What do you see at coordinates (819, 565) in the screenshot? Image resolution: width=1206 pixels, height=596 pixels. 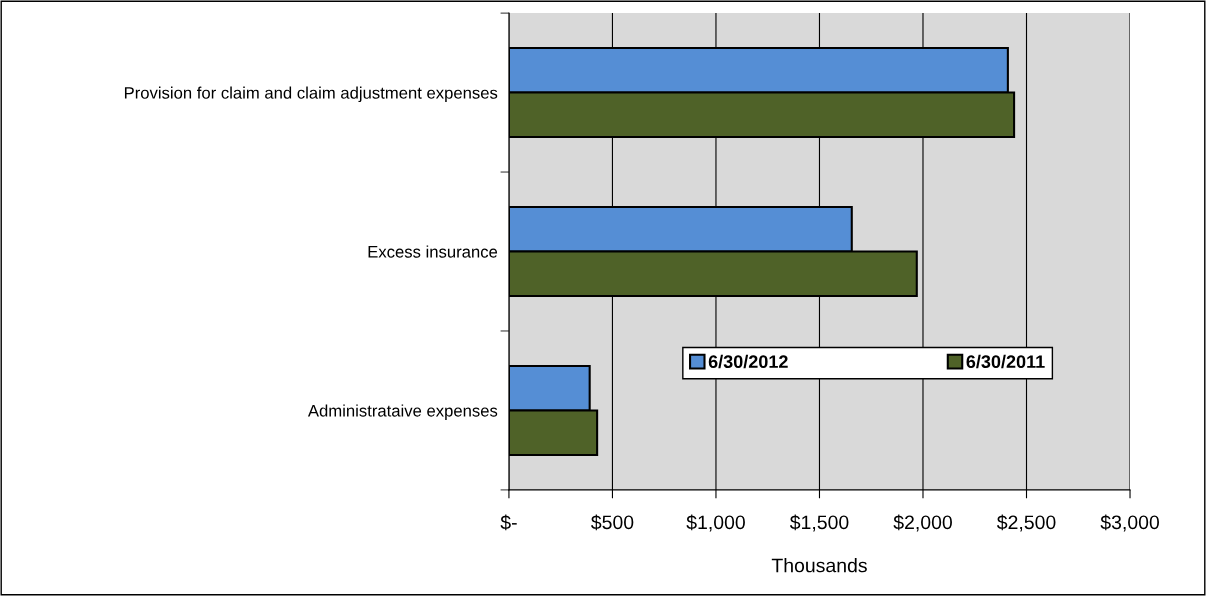 I see `x-axis-title: Thousands` at bounding box center [819, 565].